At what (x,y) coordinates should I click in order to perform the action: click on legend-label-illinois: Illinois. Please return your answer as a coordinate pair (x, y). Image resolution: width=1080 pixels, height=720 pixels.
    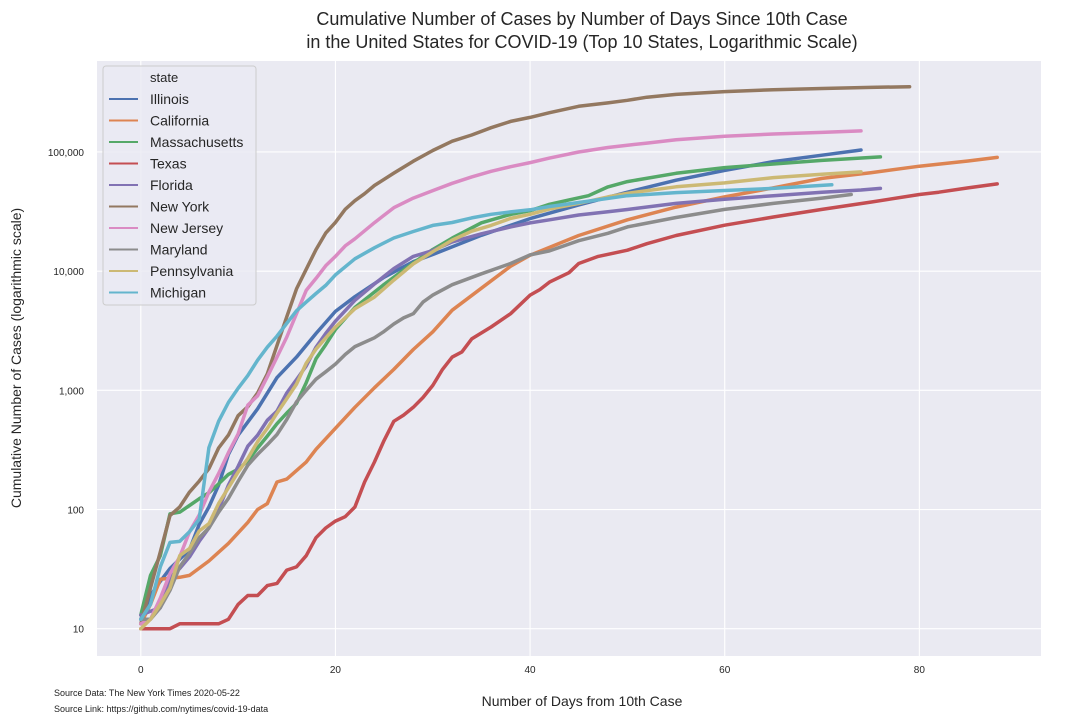
    Looking at the image, I should click on (169, 99).